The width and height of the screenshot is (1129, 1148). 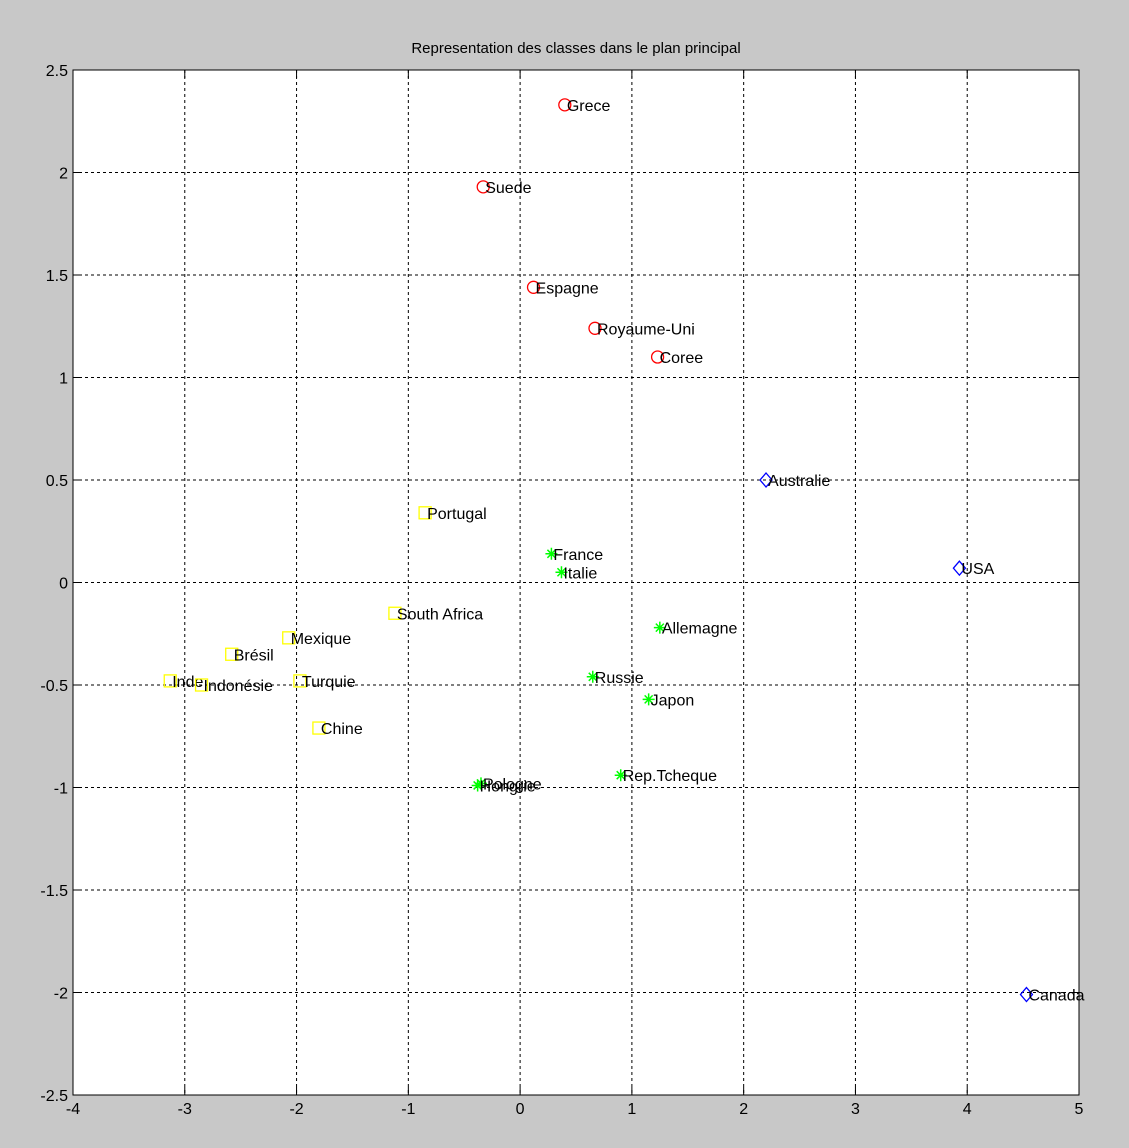 I want to click on data-point: Canada, so click(x=1052, y=995).